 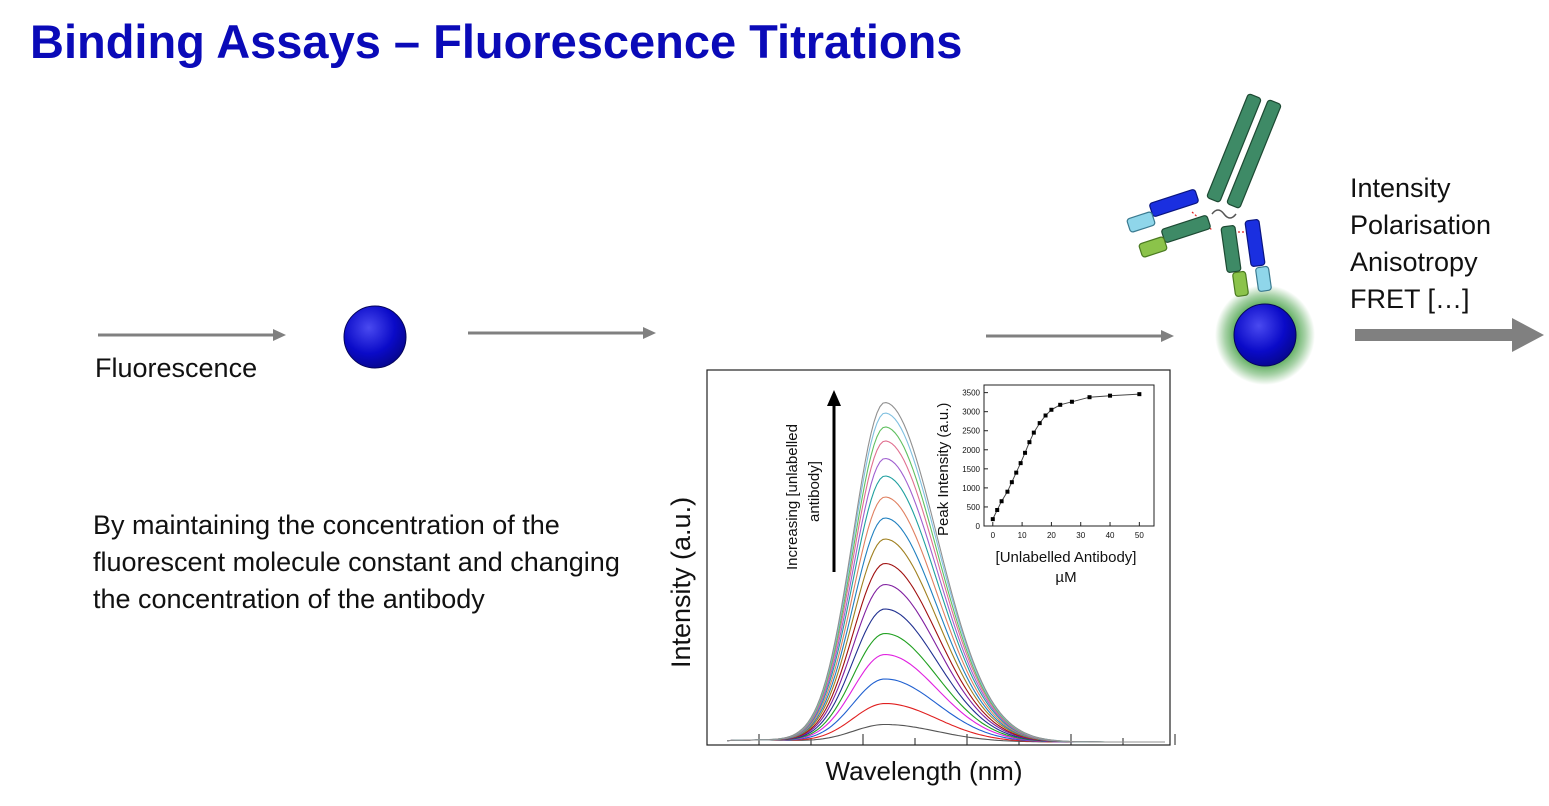 What do you see at coordinates (993, 535) in the screenshot?
I see `inset-x-tick-label: 0` at bounding box center [993, 535].